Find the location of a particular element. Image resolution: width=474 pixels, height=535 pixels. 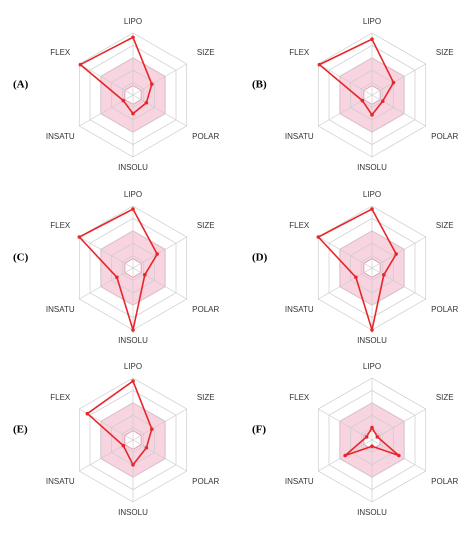

panel-label: (B) is located at coordinates (259, 85).